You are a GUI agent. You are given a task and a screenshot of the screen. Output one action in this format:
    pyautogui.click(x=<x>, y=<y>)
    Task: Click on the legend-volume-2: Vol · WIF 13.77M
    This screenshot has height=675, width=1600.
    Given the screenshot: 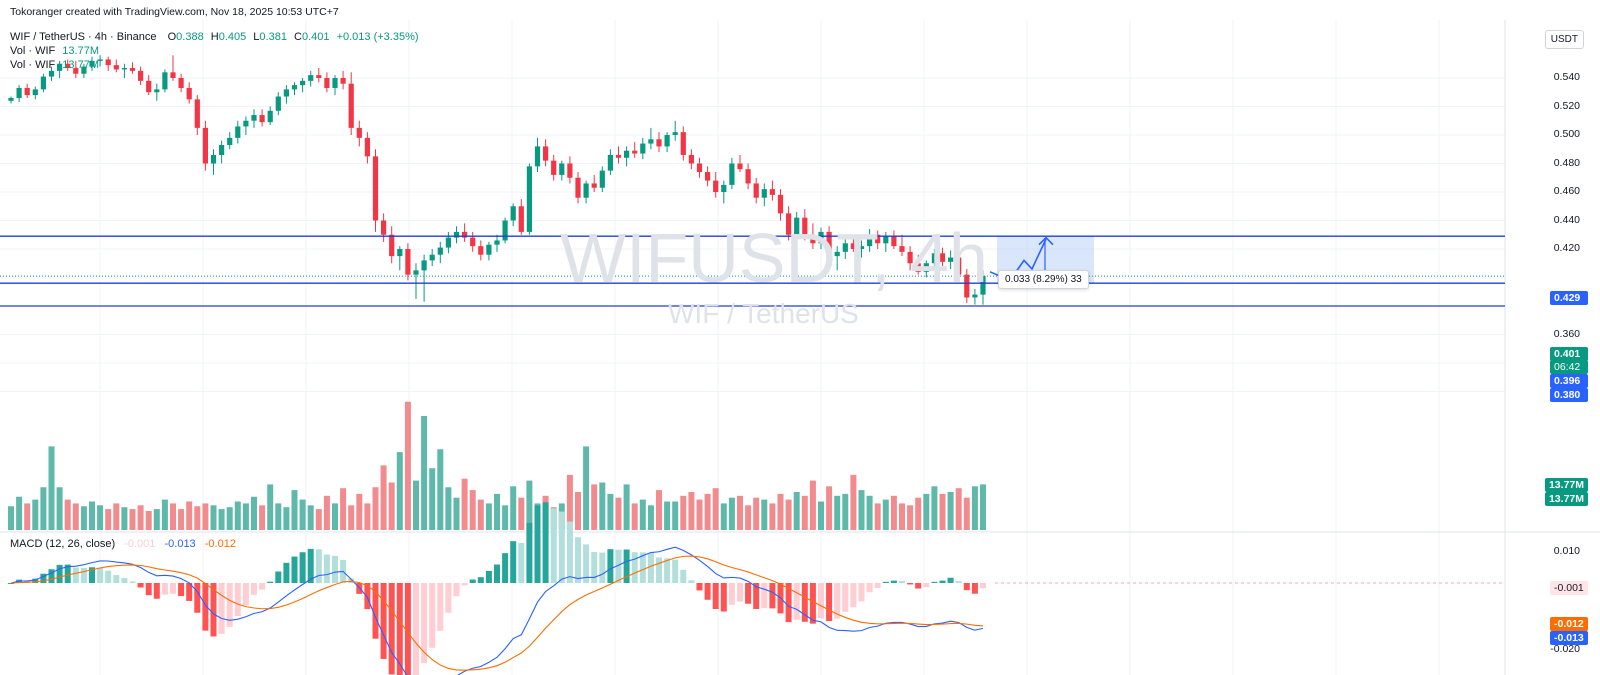 What is the action you would take?
    pyautogui.click(x=54, y=65)
    